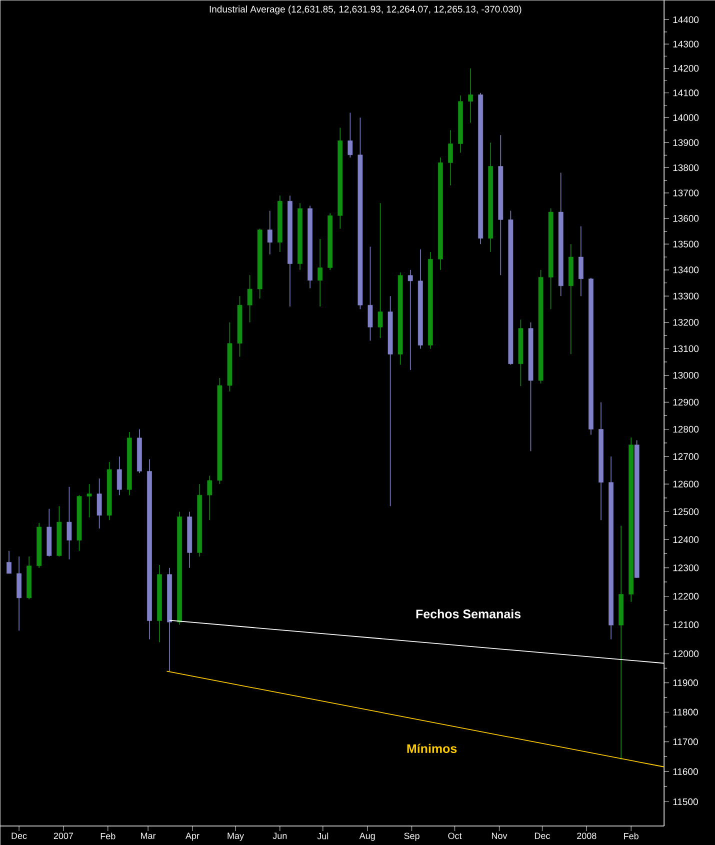  I want to click on y-tick-label: 12700, so click(686, 456).